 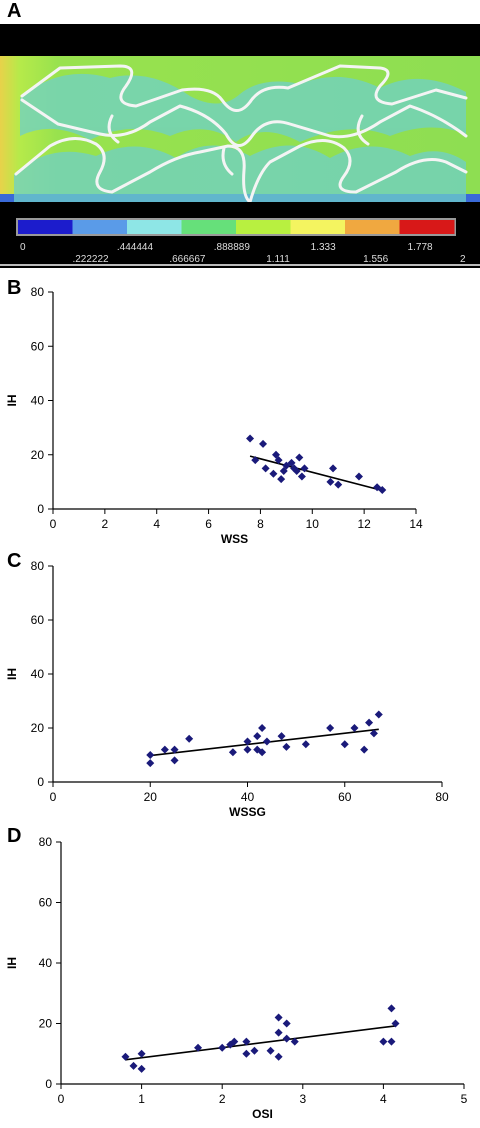 I want to click on panel-label-a: A, so click(x=14, y=11).